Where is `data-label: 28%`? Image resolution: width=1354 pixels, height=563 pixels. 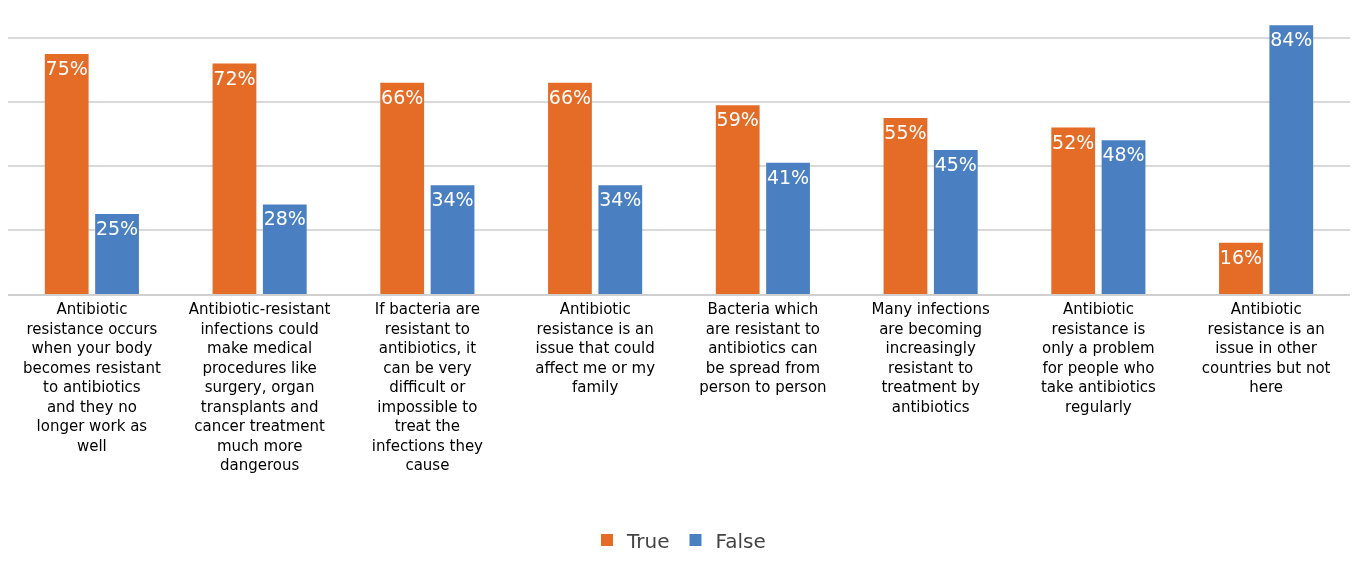
data-label: 28% is located at coordinates (284, 218).